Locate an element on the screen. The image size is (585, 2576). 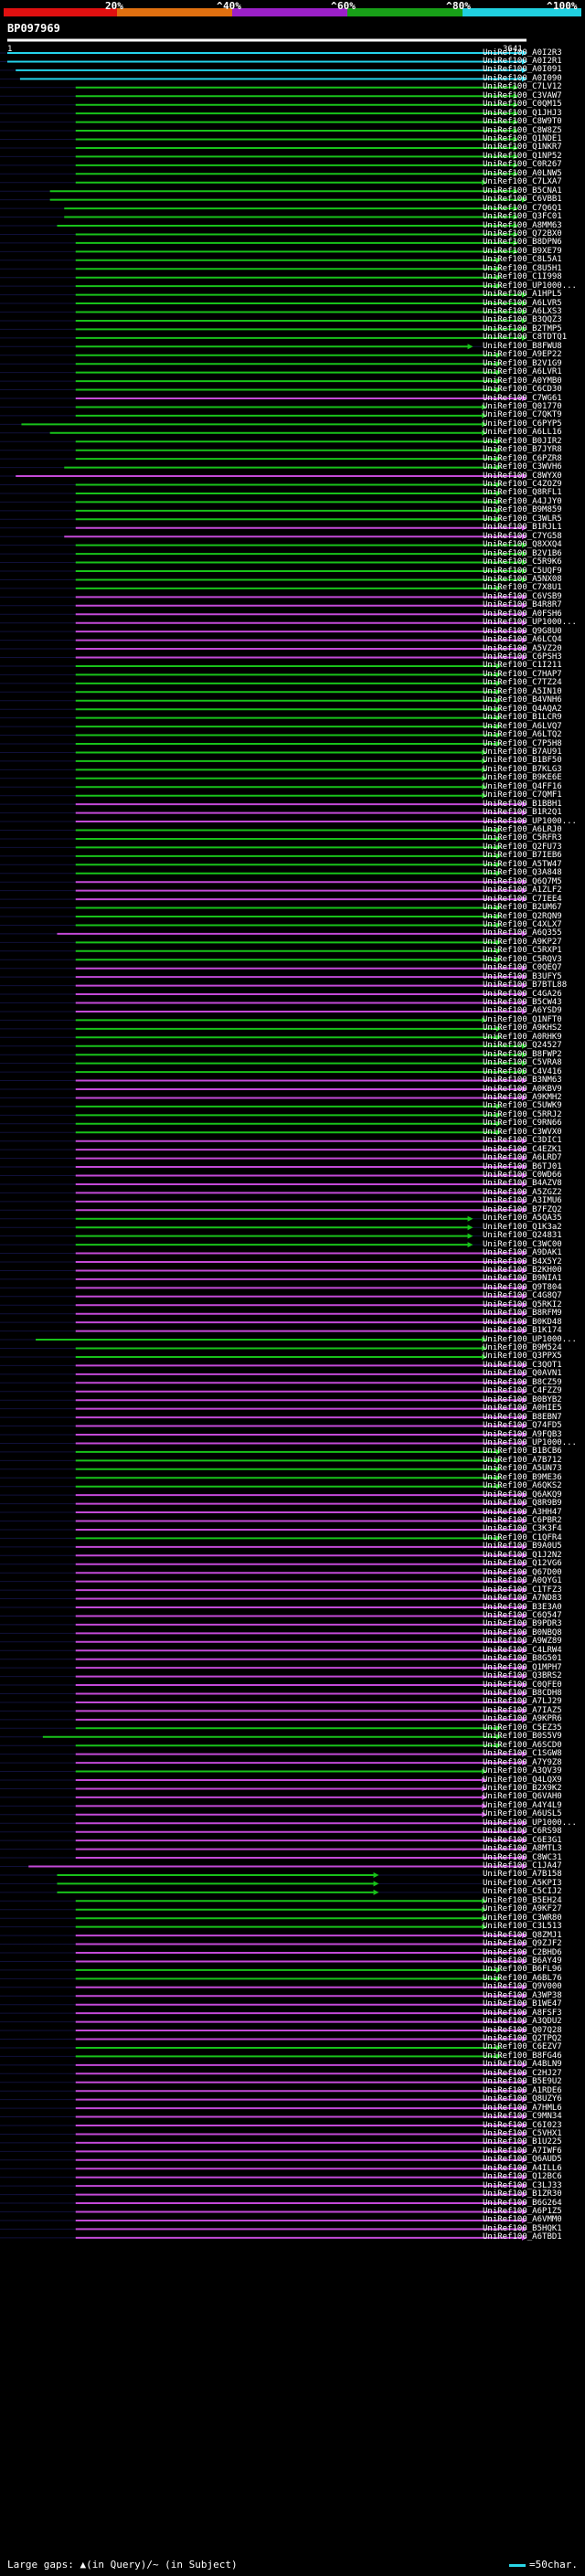
hit-label: UniRef100_A6LVR5 is located at coordinates (522, 303).